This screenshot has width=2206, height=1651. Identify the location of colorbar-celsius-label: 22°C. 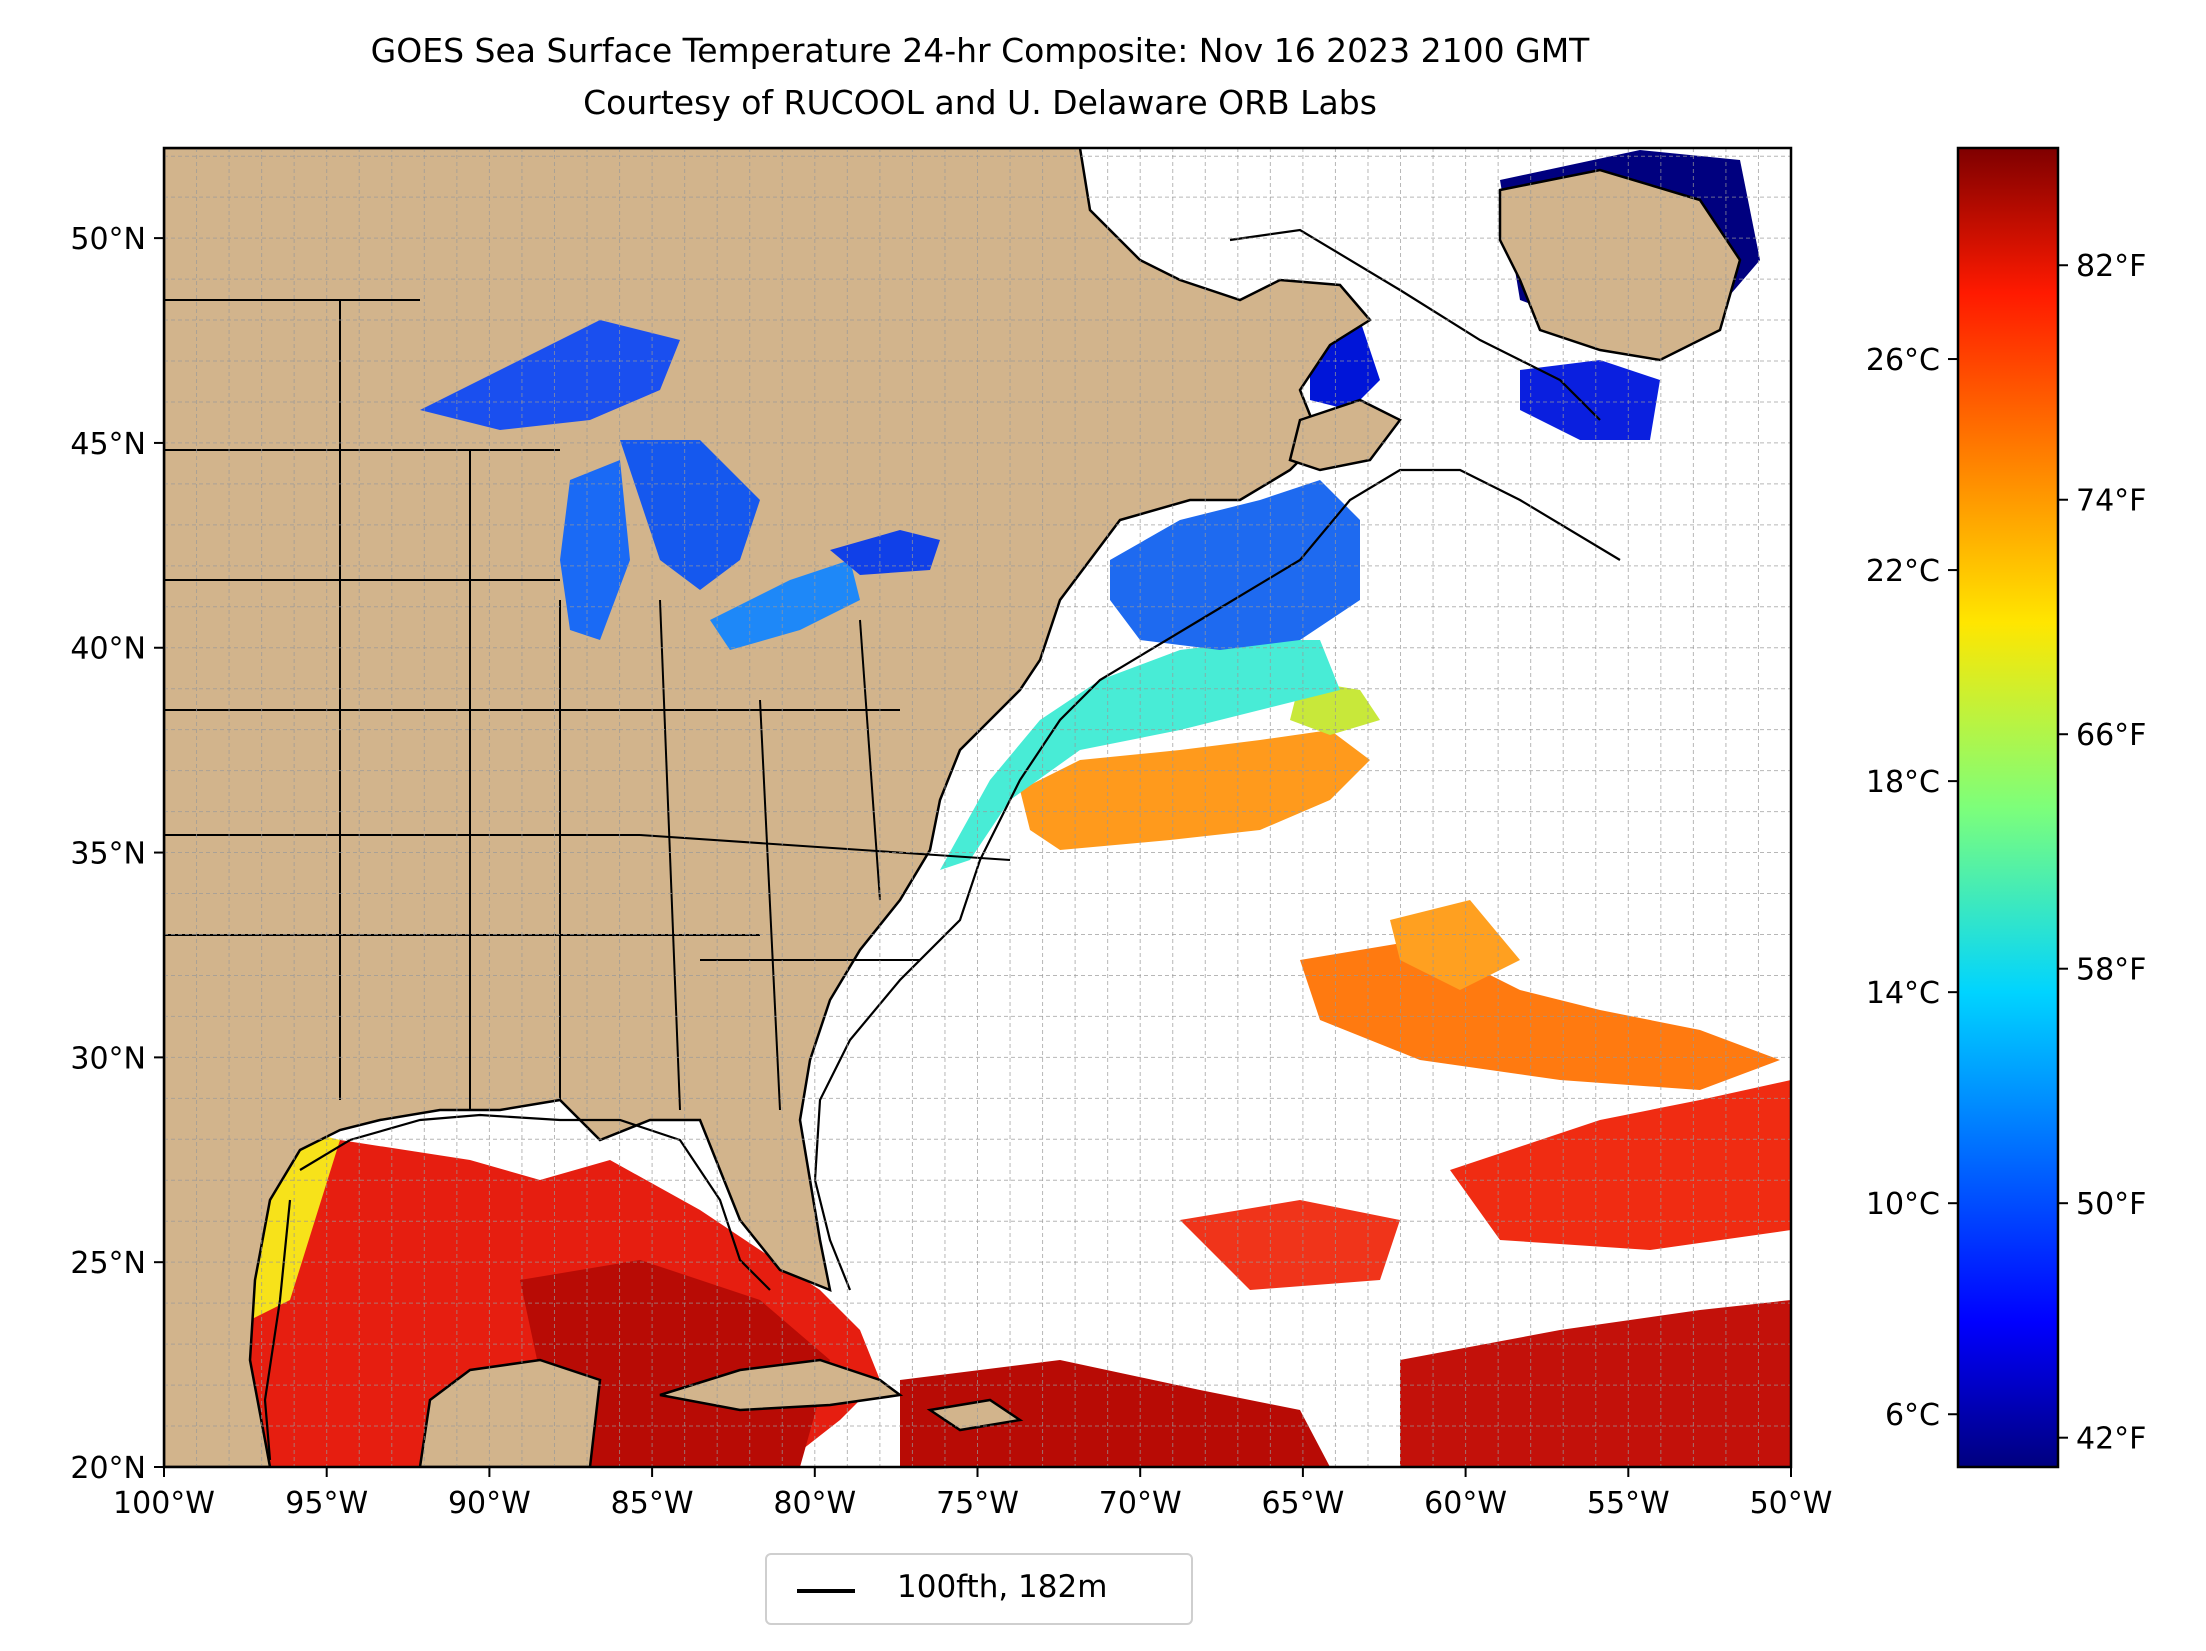
(1903, 571).